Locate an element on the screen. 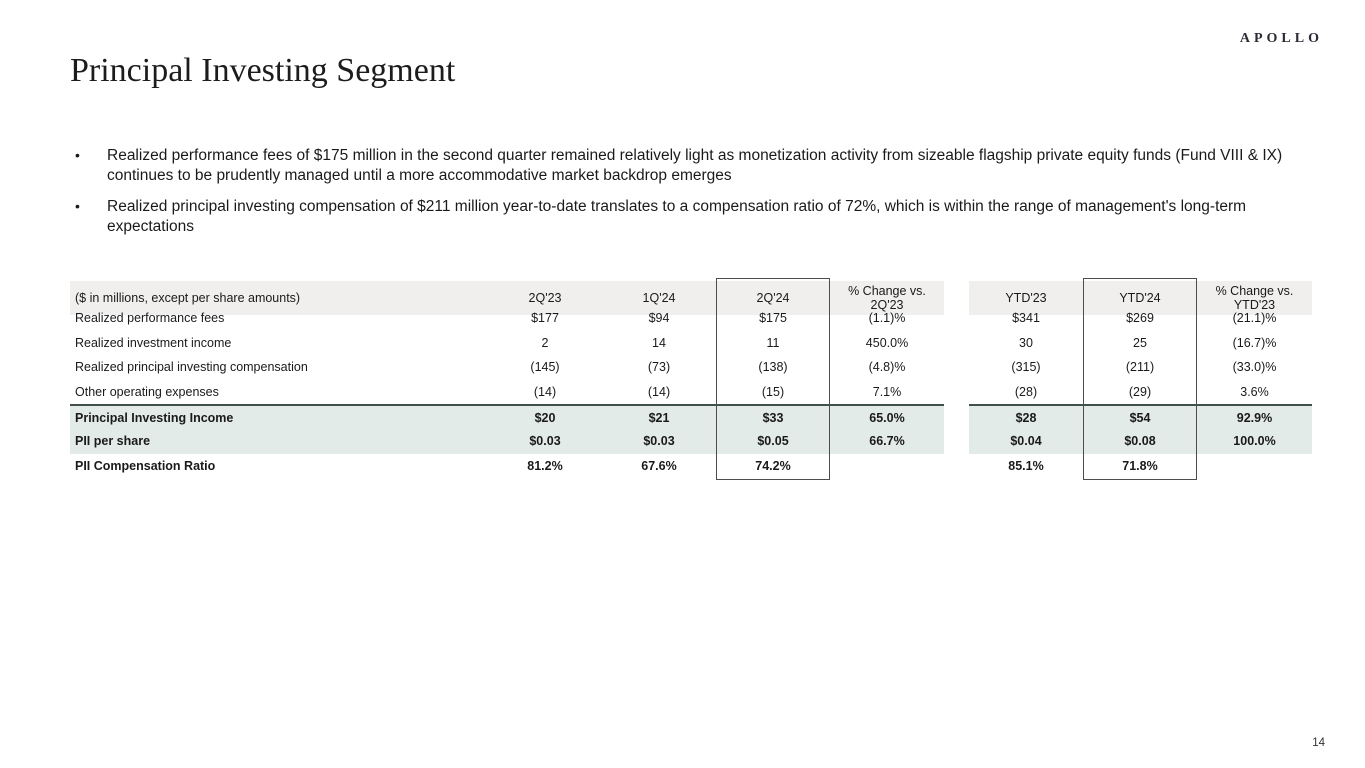  row-label: PII Compensation Ratio is located at coordinates (145, 466).